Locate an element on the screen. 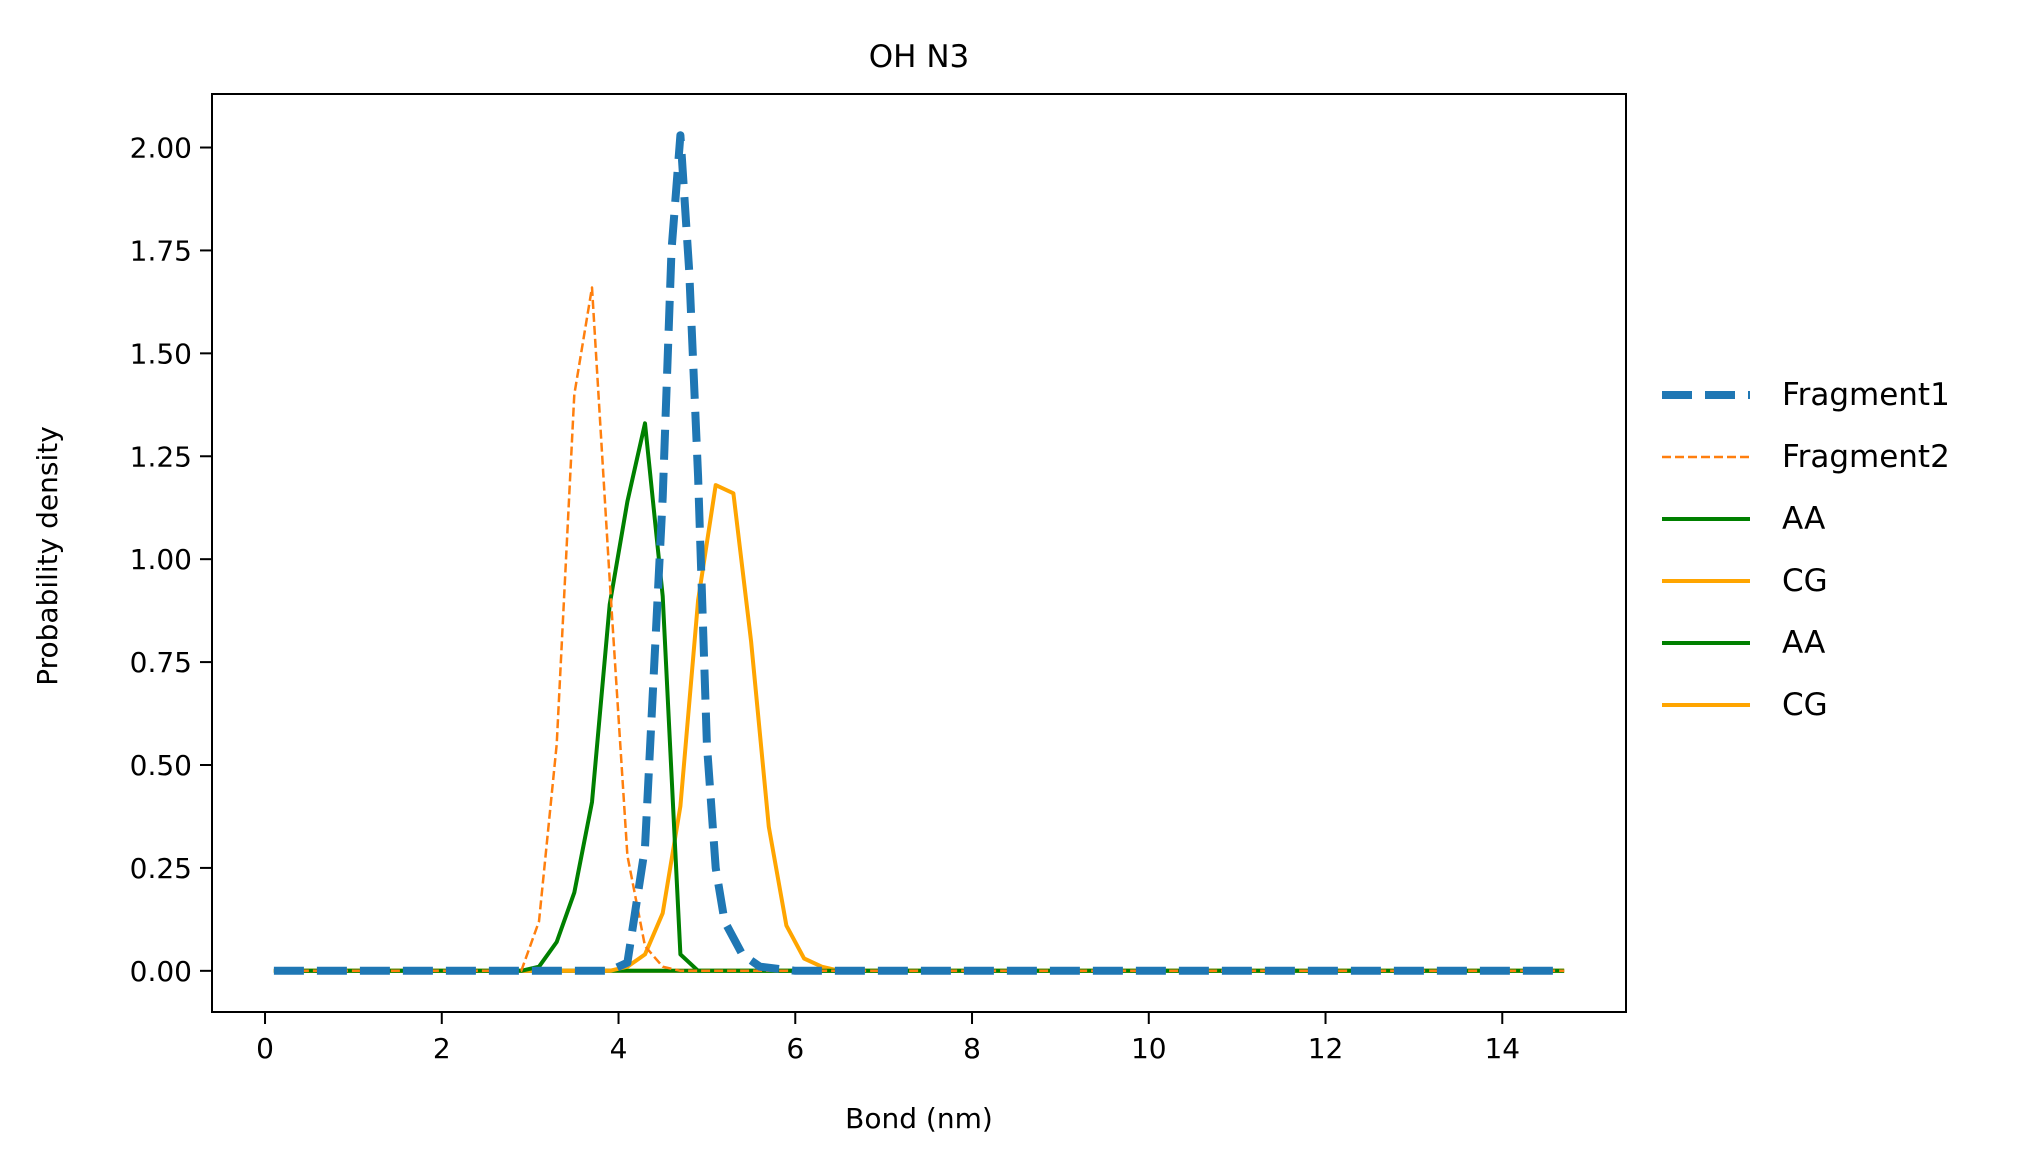 The image size is (2029, 1158). y-tick-label: 2.00 is located at coordinates (161, 148).